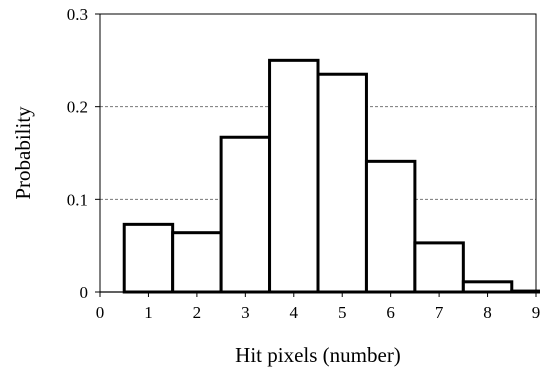 The image size is (540, 372). Describe the element at coordinates (245, 312) in the screenshot. I see `x-tick-label-3: 3` at that location.